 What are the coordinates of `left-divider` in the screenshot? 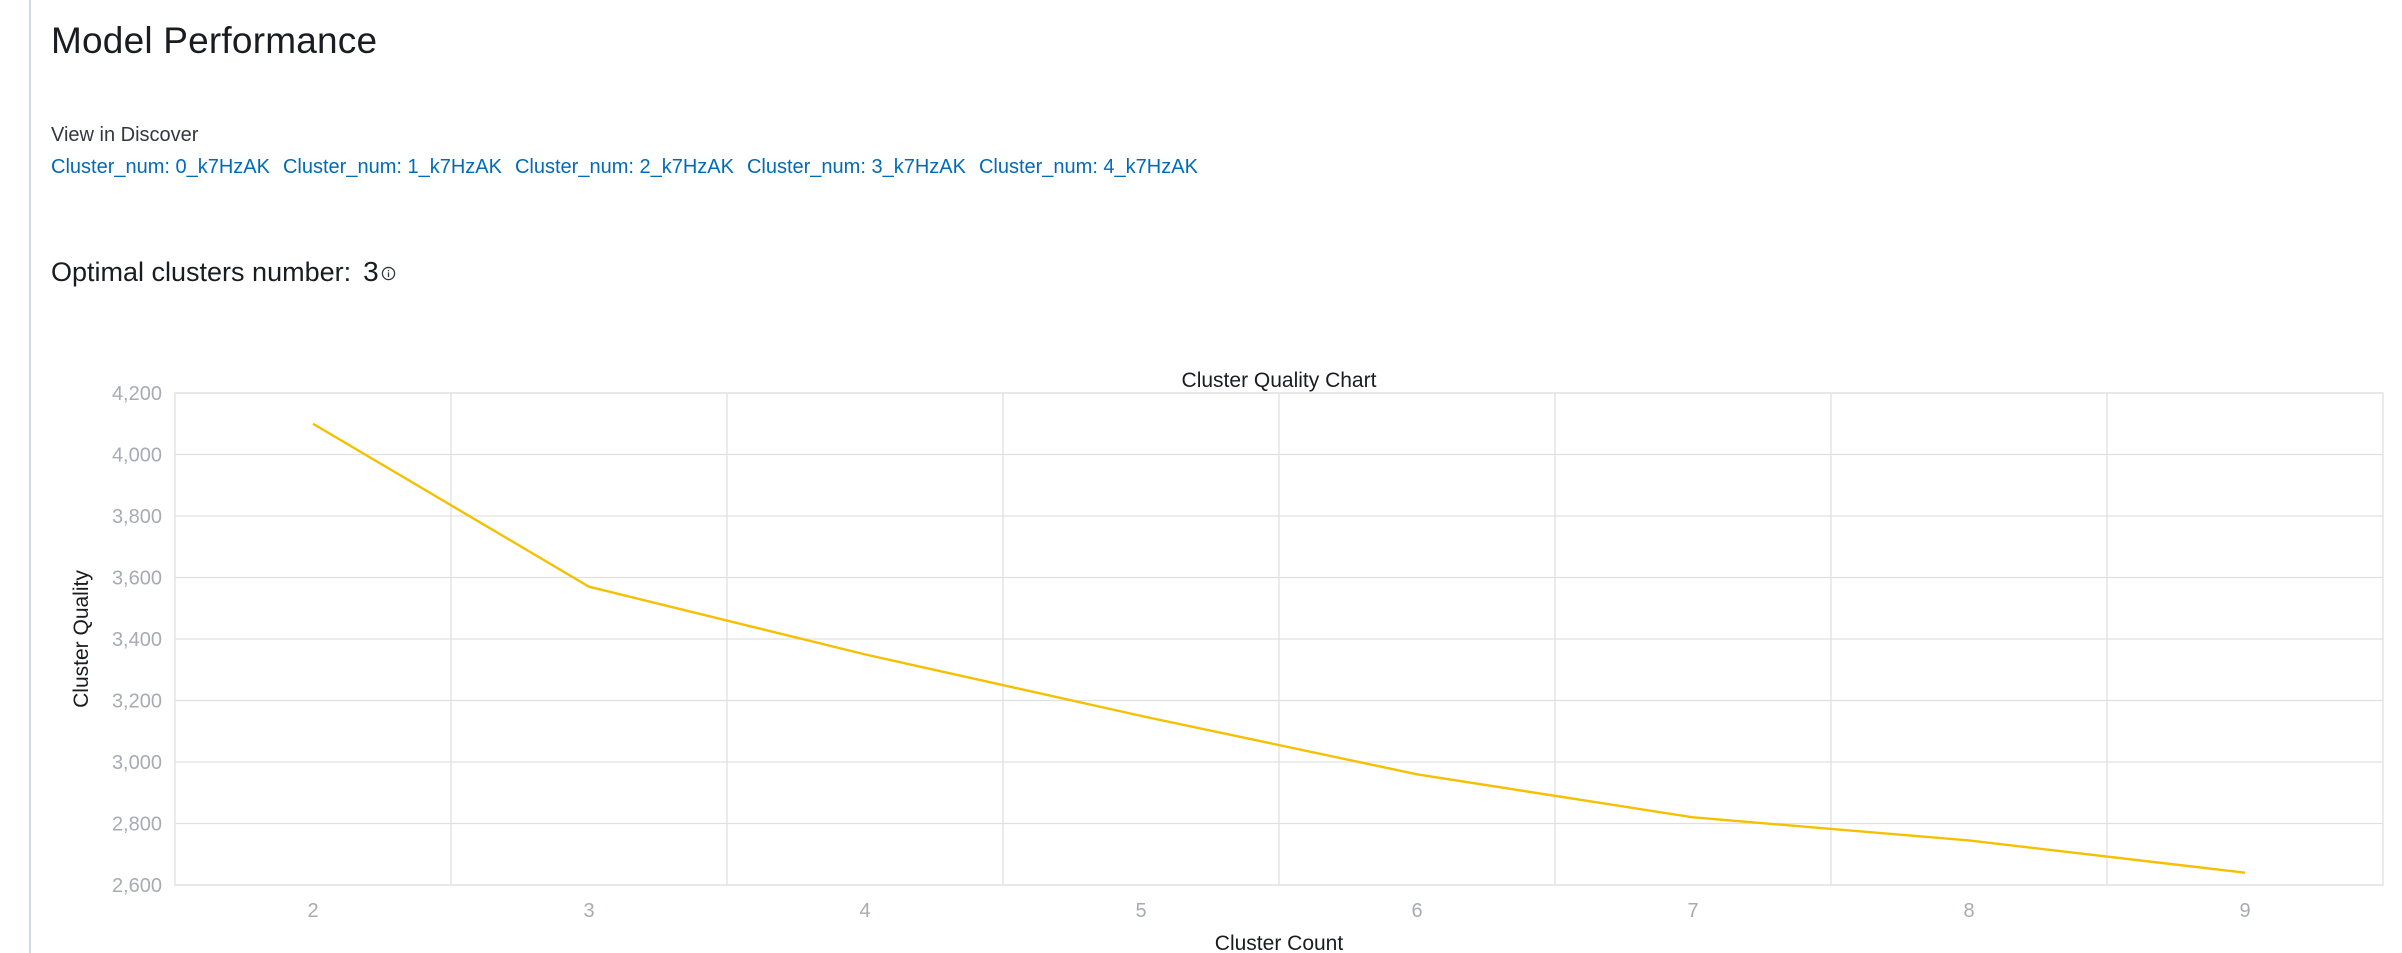 It's located at (30, 476).